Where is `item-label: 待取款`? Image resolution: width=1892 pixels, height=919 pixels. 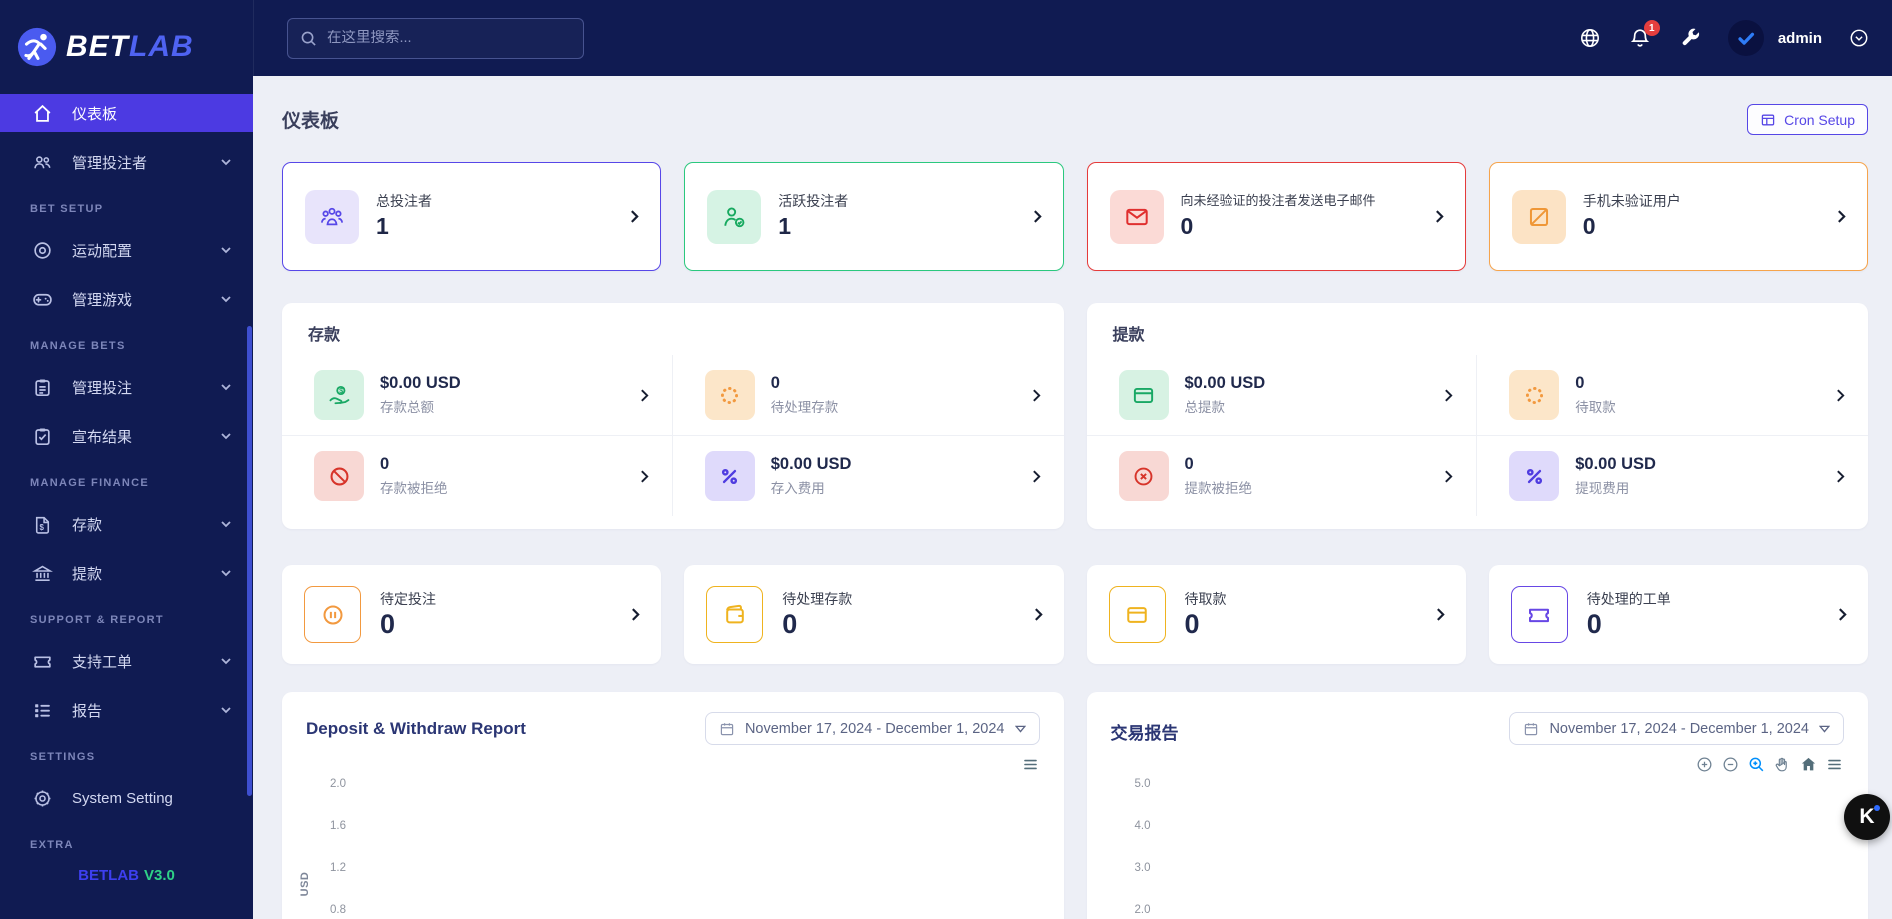
item-label: 待取款 is located at coordinates (1595, 407).